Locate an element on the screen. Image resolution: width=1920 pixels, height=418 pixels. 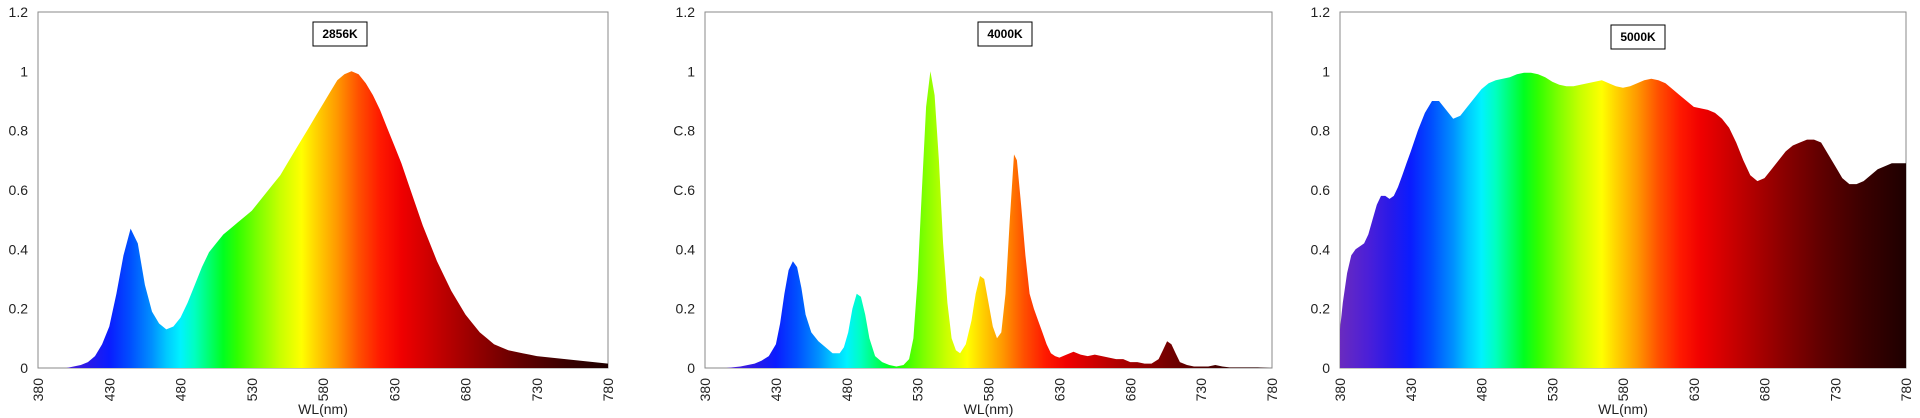
chart-title: 2856K is located at coordinates (340, 34).